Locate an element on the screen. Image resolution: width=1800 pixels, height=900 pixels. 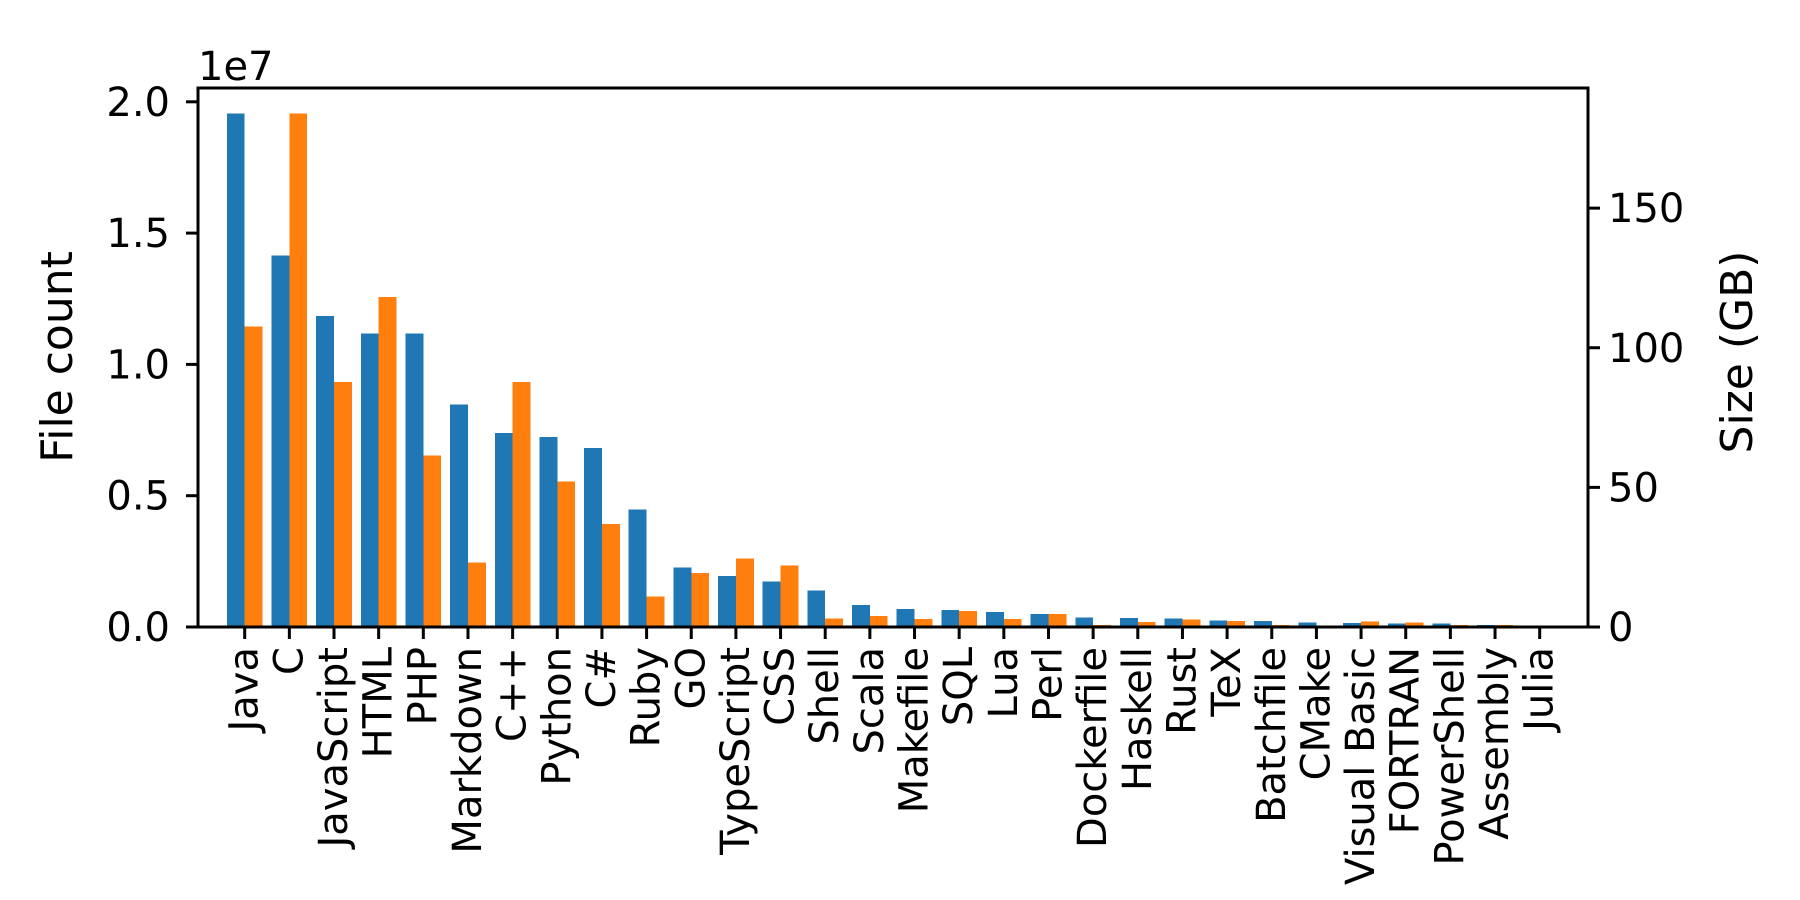
bar-size-gb-java is located at coordinates (253, 476).